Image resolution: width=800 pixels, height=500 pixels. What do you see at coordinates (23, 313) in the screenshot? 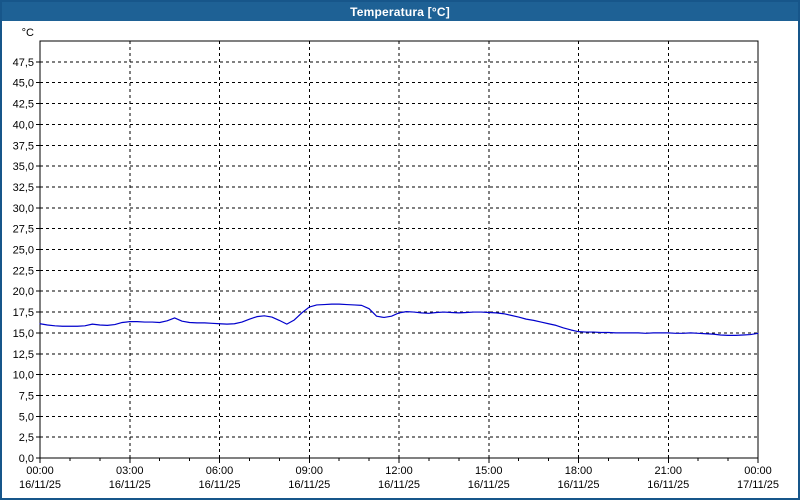
I see `y-tick-label: 17,5` at bounding box center [23, 313].